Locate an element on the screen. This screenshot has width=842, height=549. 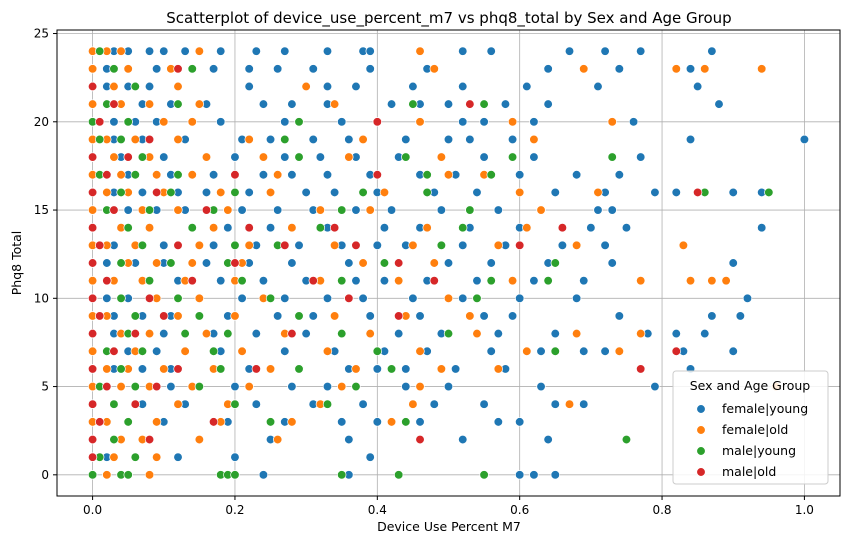
legend-box is located at coordinates (750, 427).